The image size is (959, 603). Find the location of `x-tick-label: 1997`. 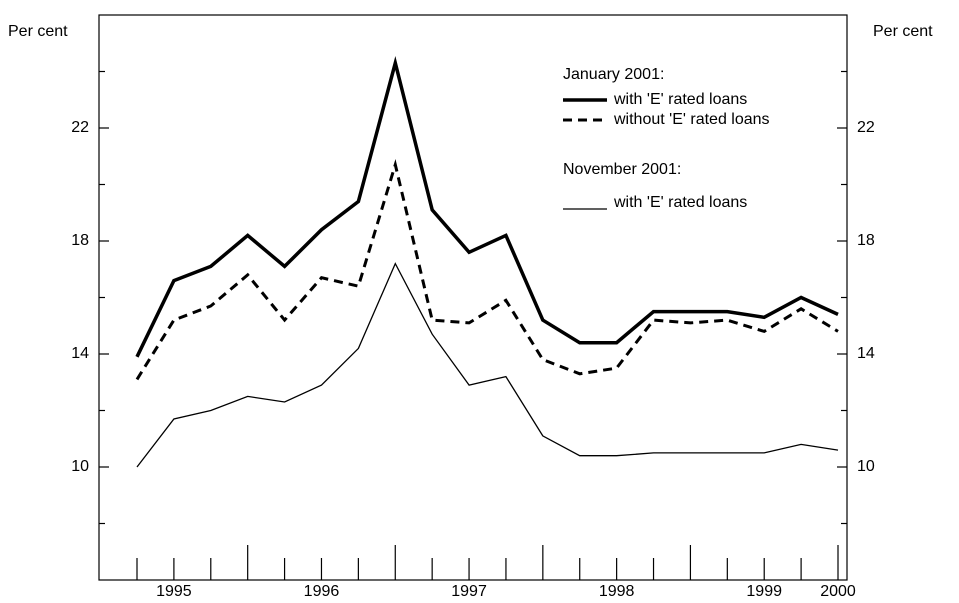

x-tick-label: 1997 is located at coordinates (469, 591).